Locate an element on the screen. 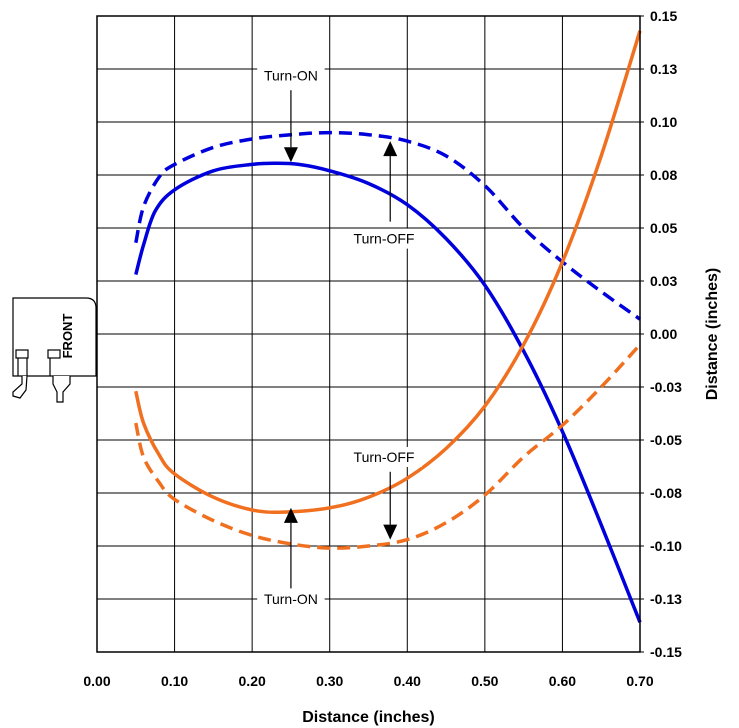 The width and height of the screenshot is (739, 728). y-tick-label: 0.15 is located at coordinates (663, 16).